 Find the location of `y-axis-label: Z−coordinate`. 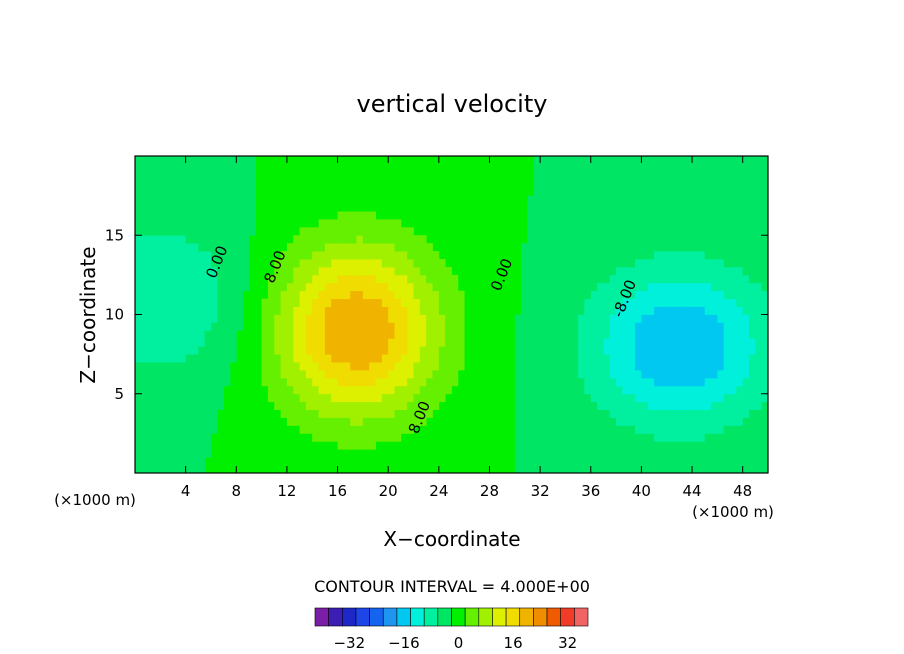

y-axis-label: Z−coordinate is located at coordinates (88, 314).